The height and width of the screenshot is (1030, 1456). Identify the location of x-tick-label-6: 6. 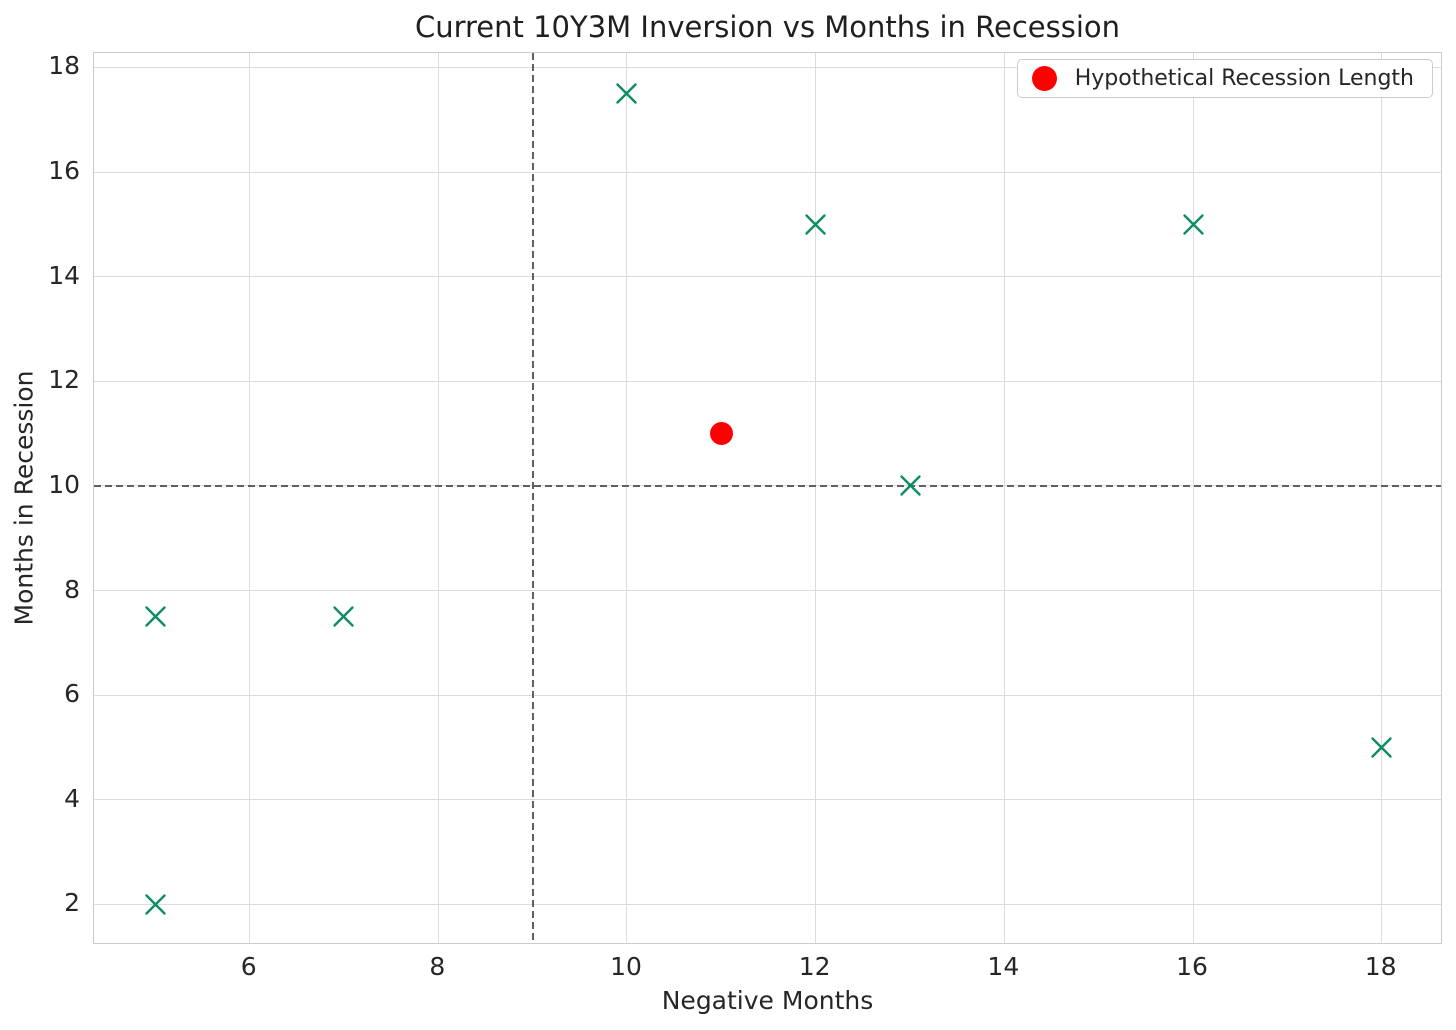
(248, 966).